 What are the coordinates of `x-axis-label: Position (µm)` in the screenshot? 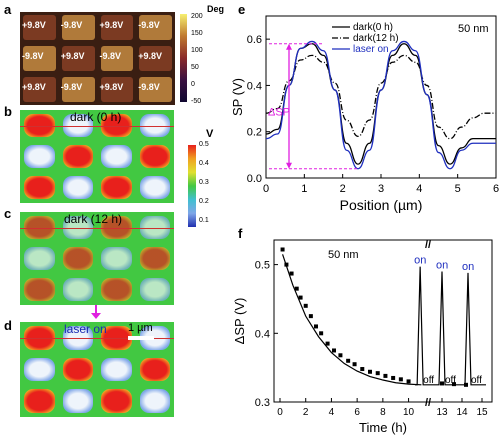 It's located at (381, 205).